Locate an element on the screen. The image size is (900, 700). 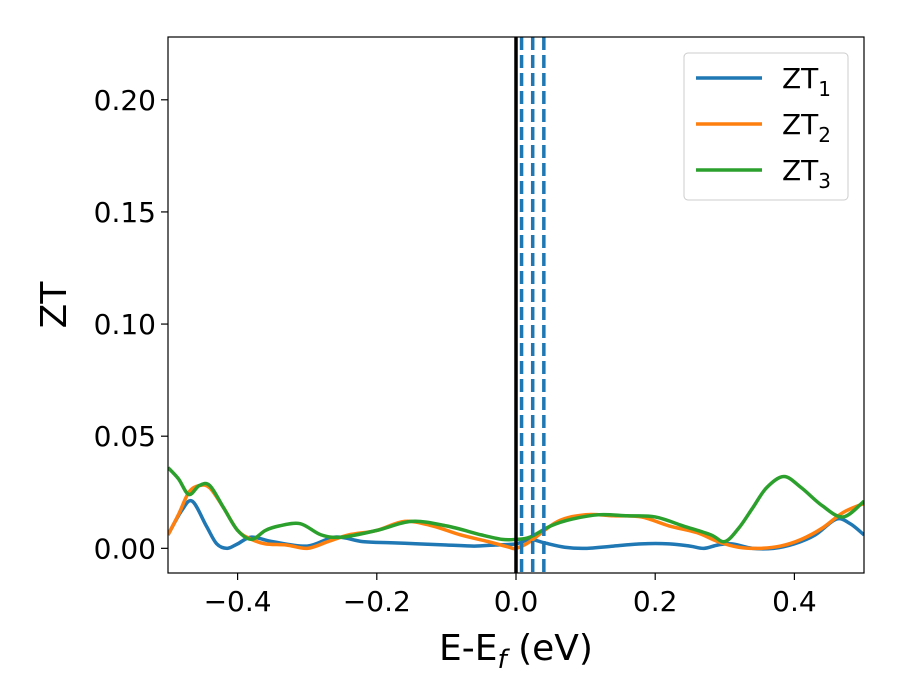
x-axis-title-unit: (eV) is located at coordinates (550, 648).